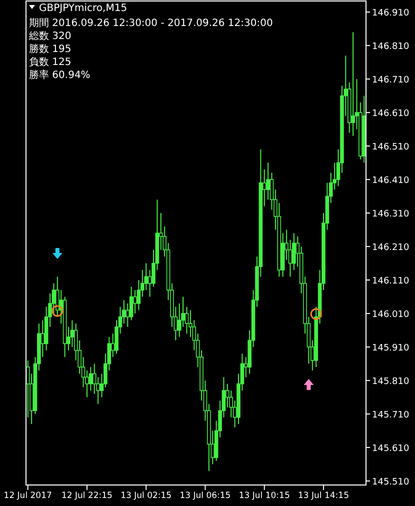 This screenshot has width=415, height=506. What do you see at coordinates (323, 496) in the screenshot?
I see `x-tick-label: 13 Jul 14:15` at bounding box center [323, 496].